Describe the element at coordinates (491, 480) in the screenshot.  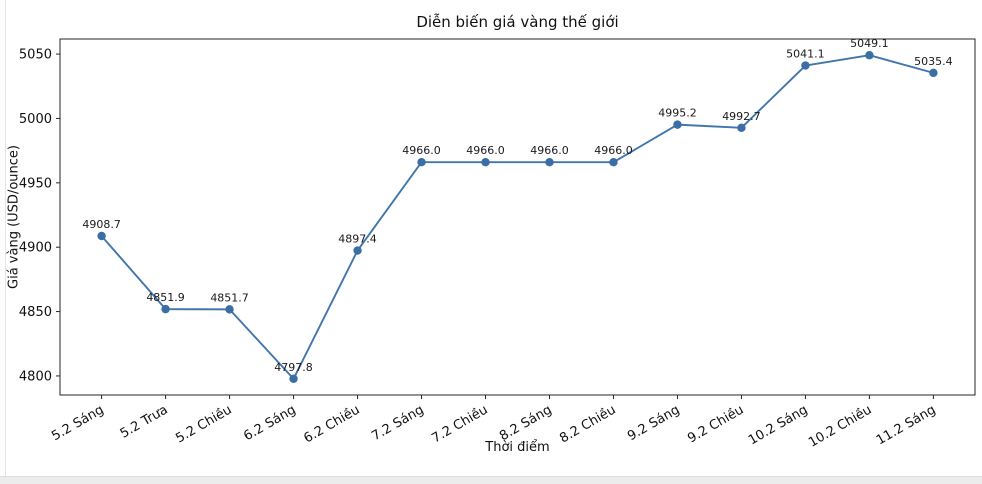
I see `window-bottom-strip` at that location.